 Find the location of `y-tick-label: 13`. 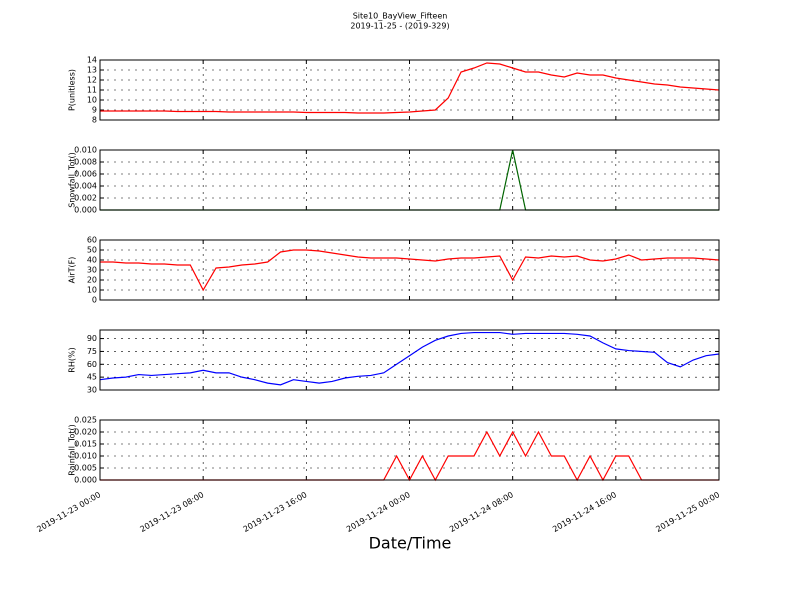

y-tick-label: 13 is located at coordinates (92, 70).